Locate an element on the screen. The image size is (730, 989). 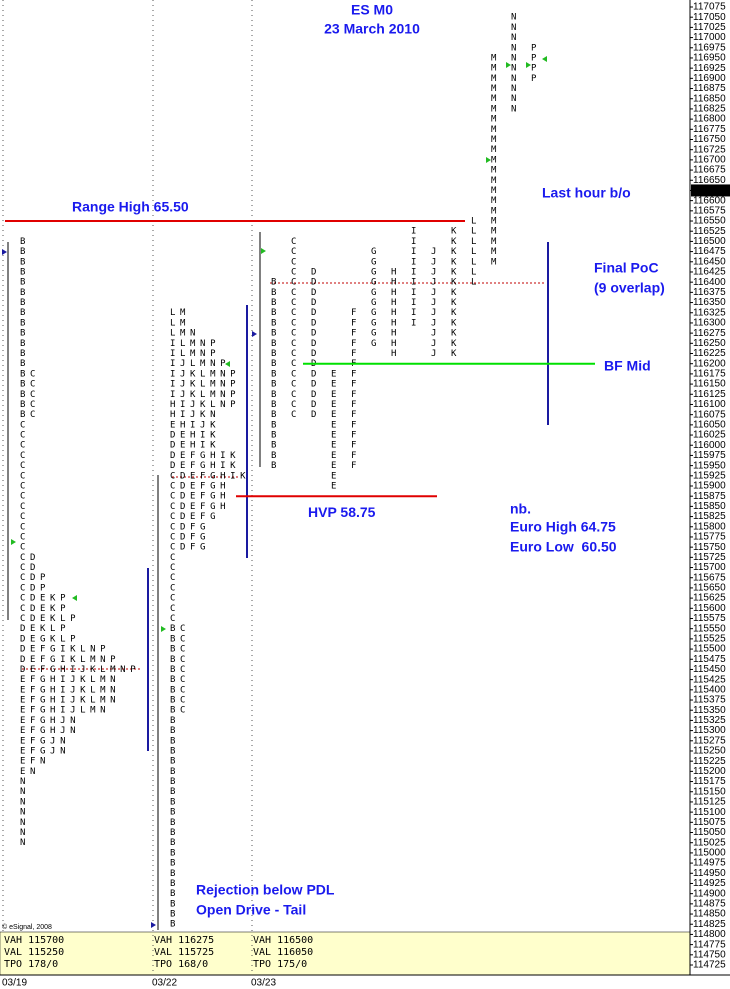
y-tick-label: 115300 is located at coordinates (709, 730).